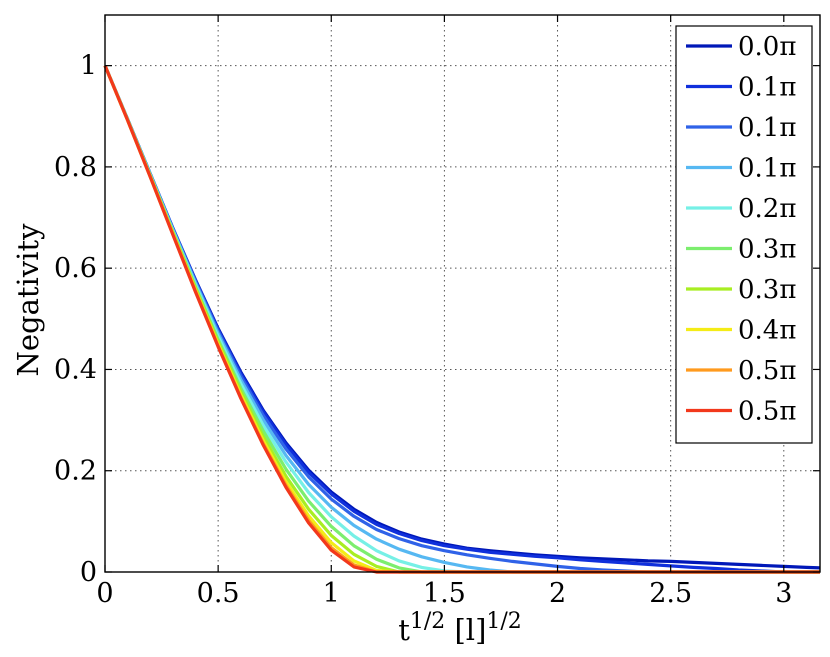 This screenshot has height=657, width=830. I want to click on y-tick-label: 1, so click(88, 66).